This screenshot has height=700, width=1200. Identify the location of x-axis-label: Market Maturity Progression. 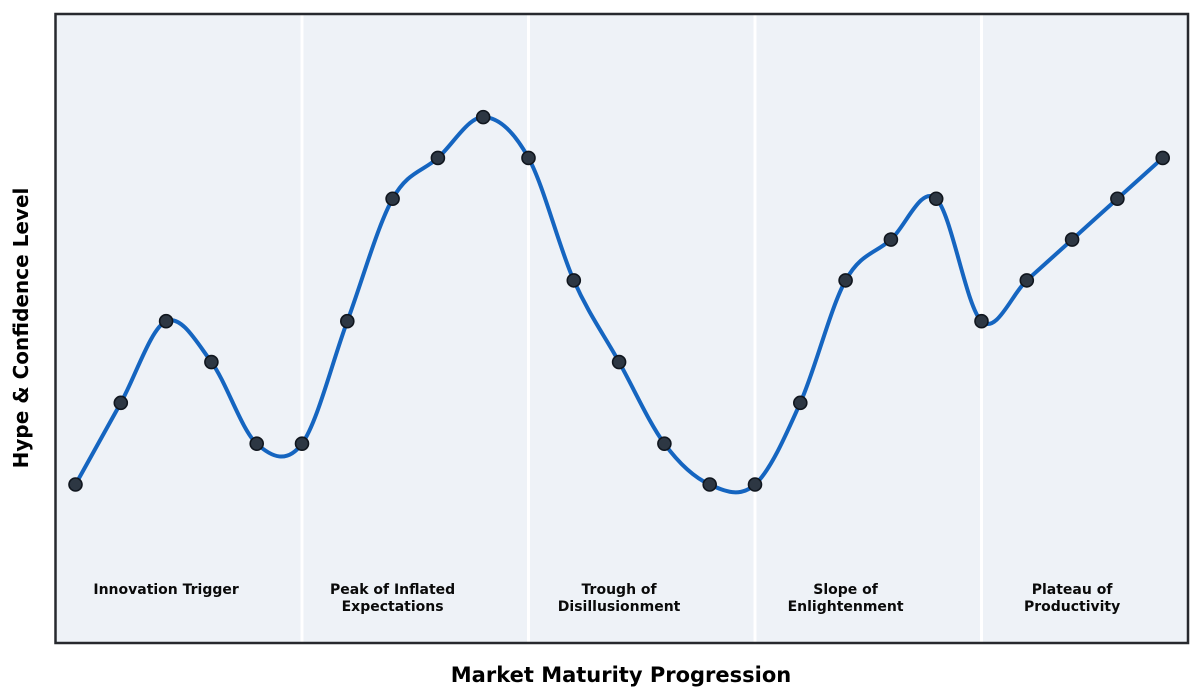
(621, 675).